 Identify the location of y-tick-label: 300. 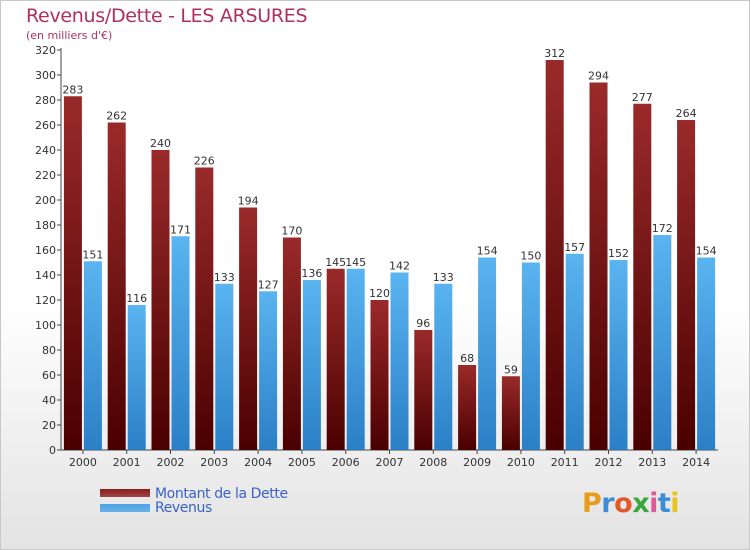
(45, 75).